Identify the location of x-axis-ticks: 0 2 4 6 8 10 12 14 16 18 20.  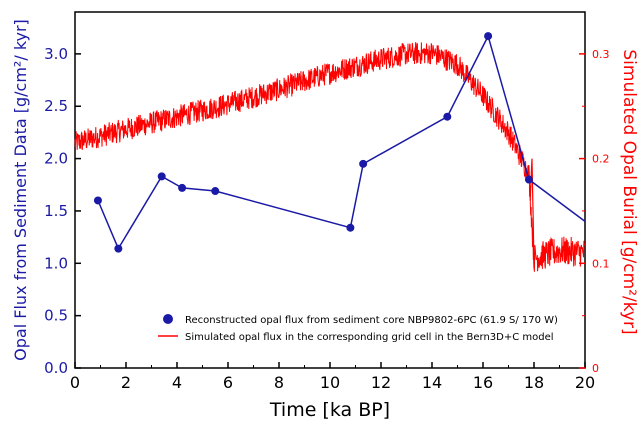
(332, 377).